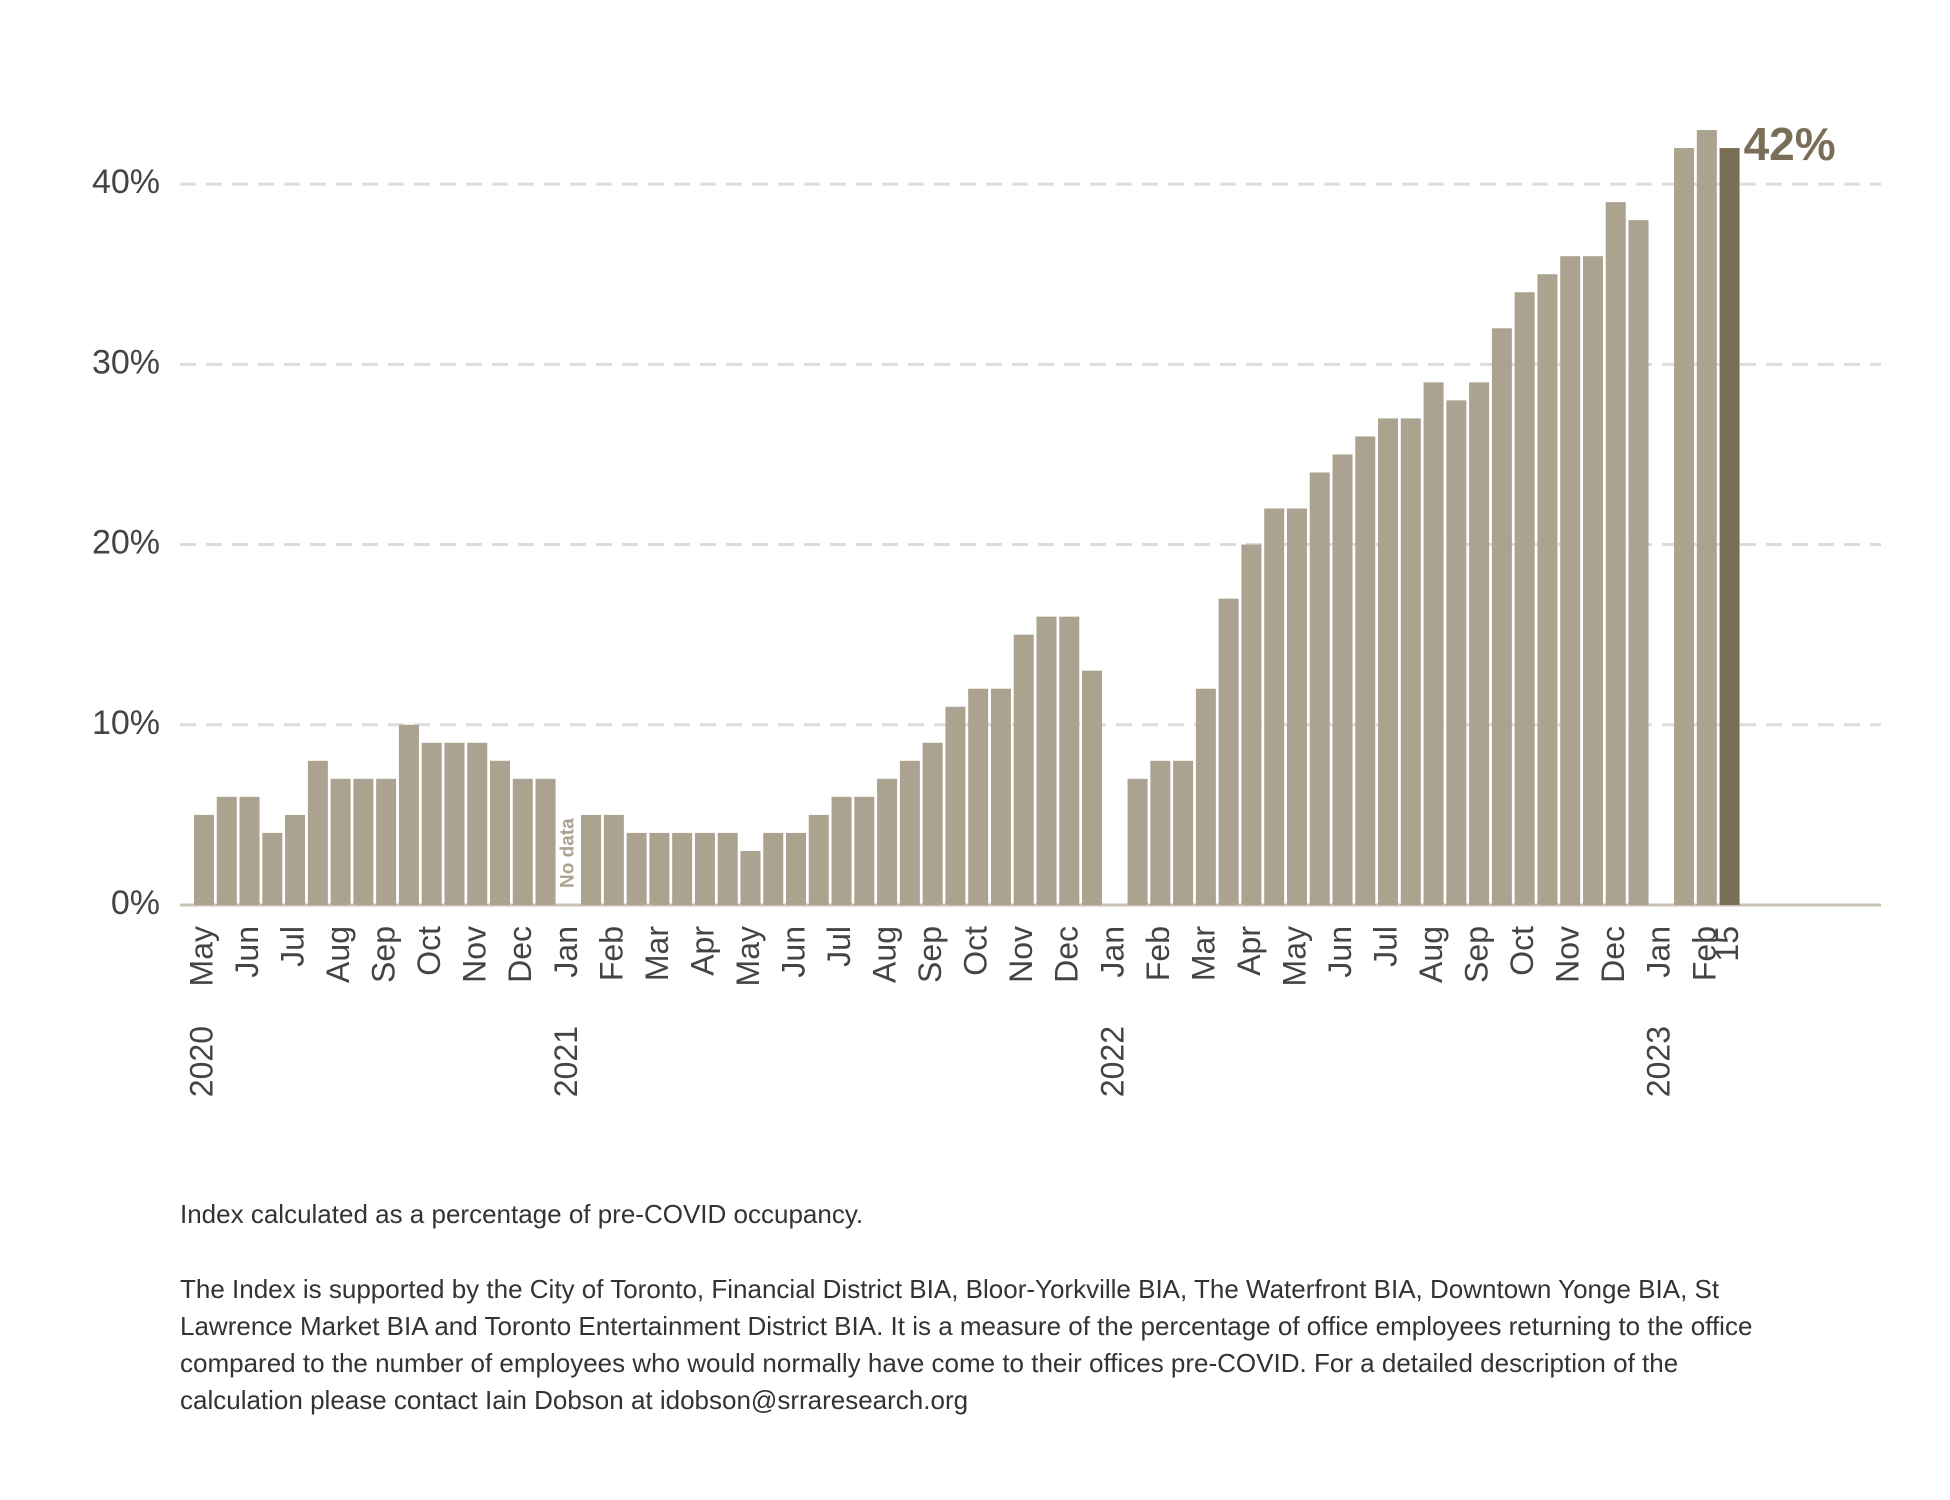  What do you see at coordinates (126, 362) in the screenshot?
I see `y-tick-label: 30%` at bounding box center [126, 362].